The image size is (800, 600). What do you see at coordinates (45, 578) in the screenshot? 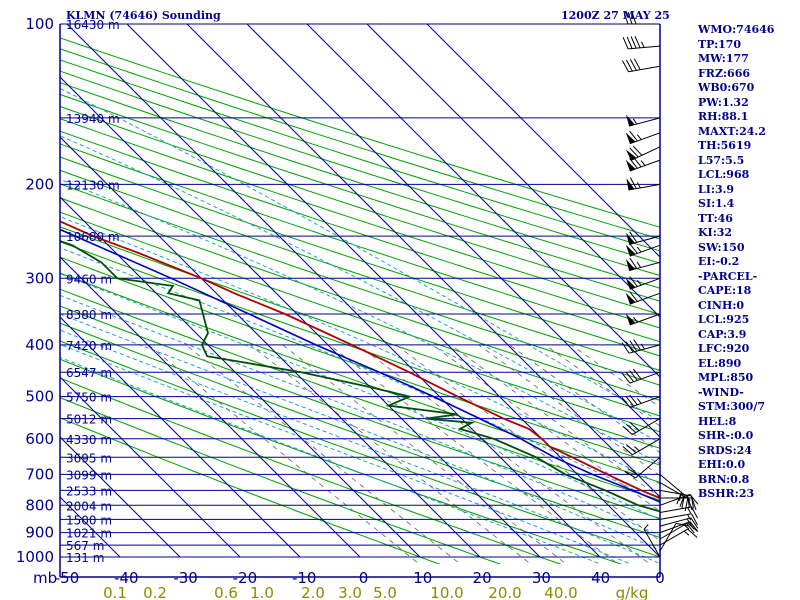
I see `x-unit-label: mb` at bounding box center [45, 578].